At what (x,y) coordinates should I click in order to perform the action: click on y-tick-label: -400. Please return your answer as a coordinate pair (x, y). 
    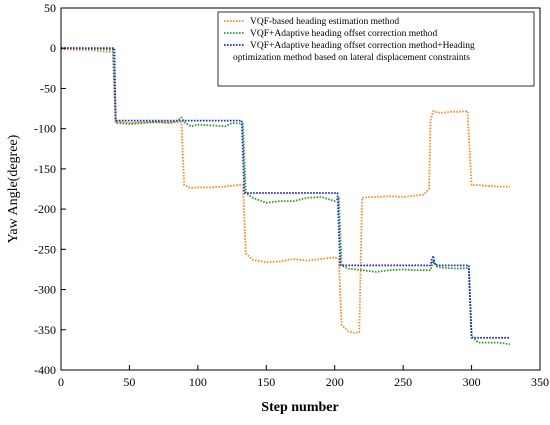
    Looking at the image, I should click on (45, 370).